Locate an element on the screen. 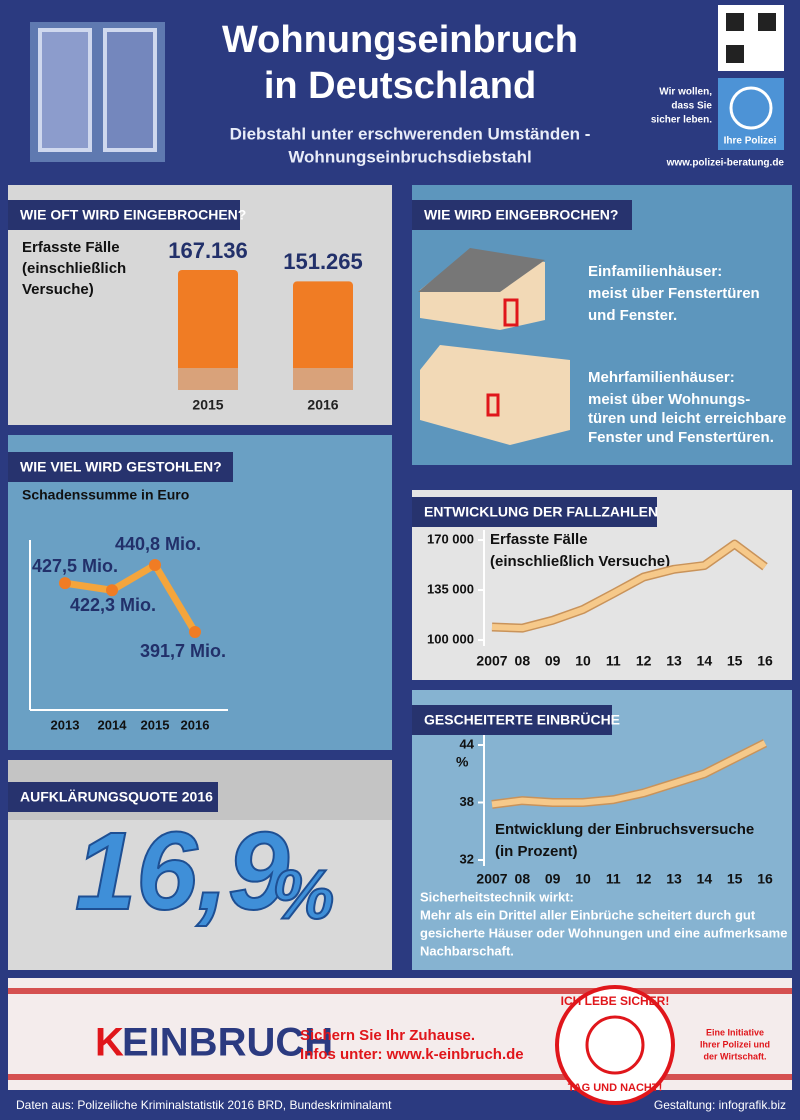 The width and height of the screenshot is (800, 1120). chart-subtitle: Schadenssumme in Euro is located at coordinates (105, 495).